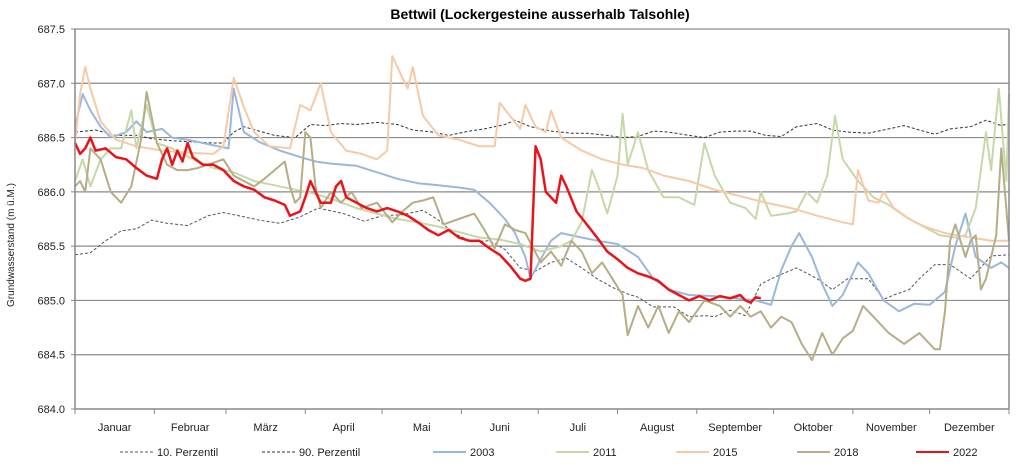  What do you see at coordinates (51, 301) in the screenshot?
I see `y-tick-label: 685.0` at bounding box center [51, 301].